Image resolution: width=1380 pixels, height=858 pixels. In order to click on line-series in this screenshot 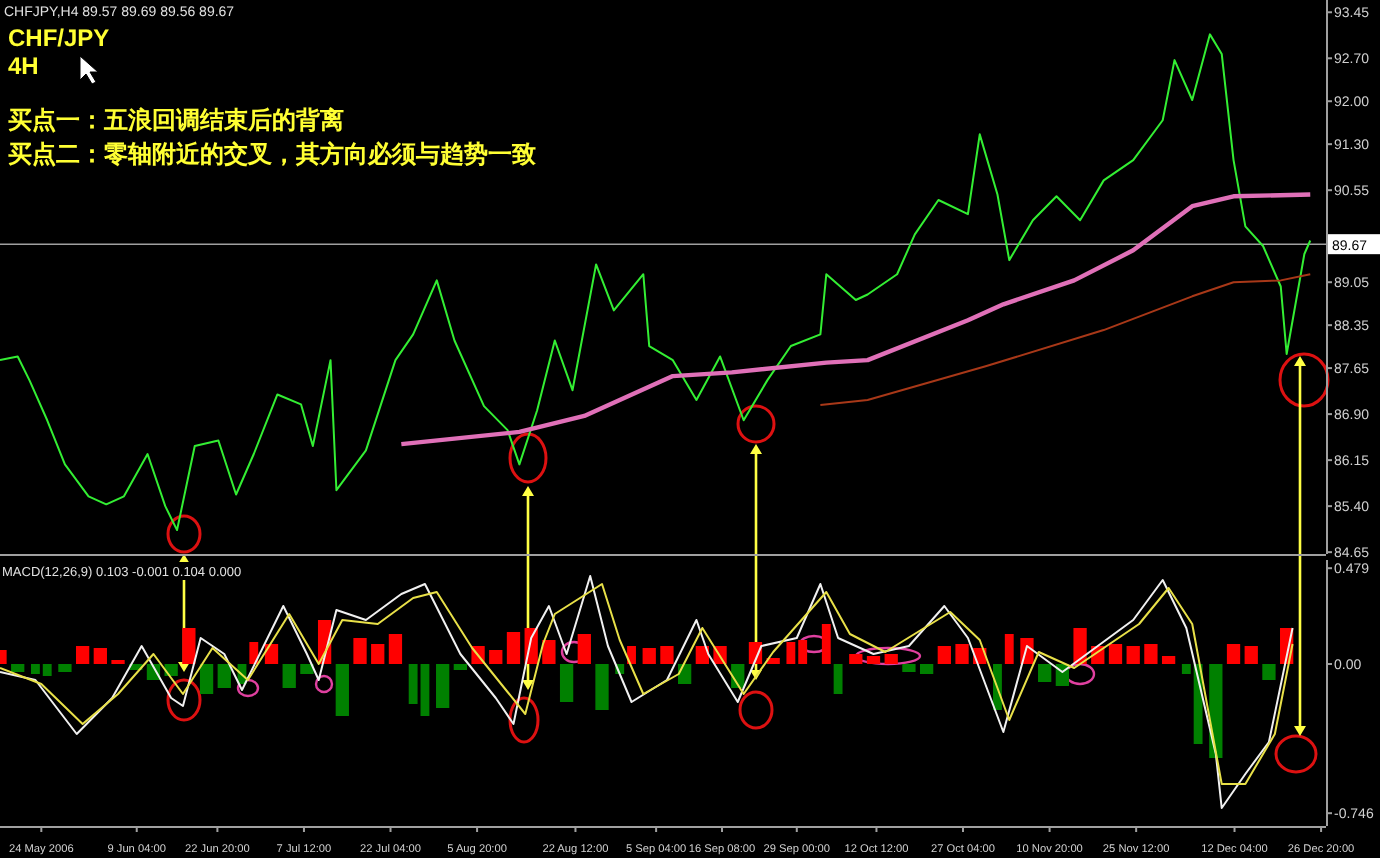, I will do `click(1065, 339)`.